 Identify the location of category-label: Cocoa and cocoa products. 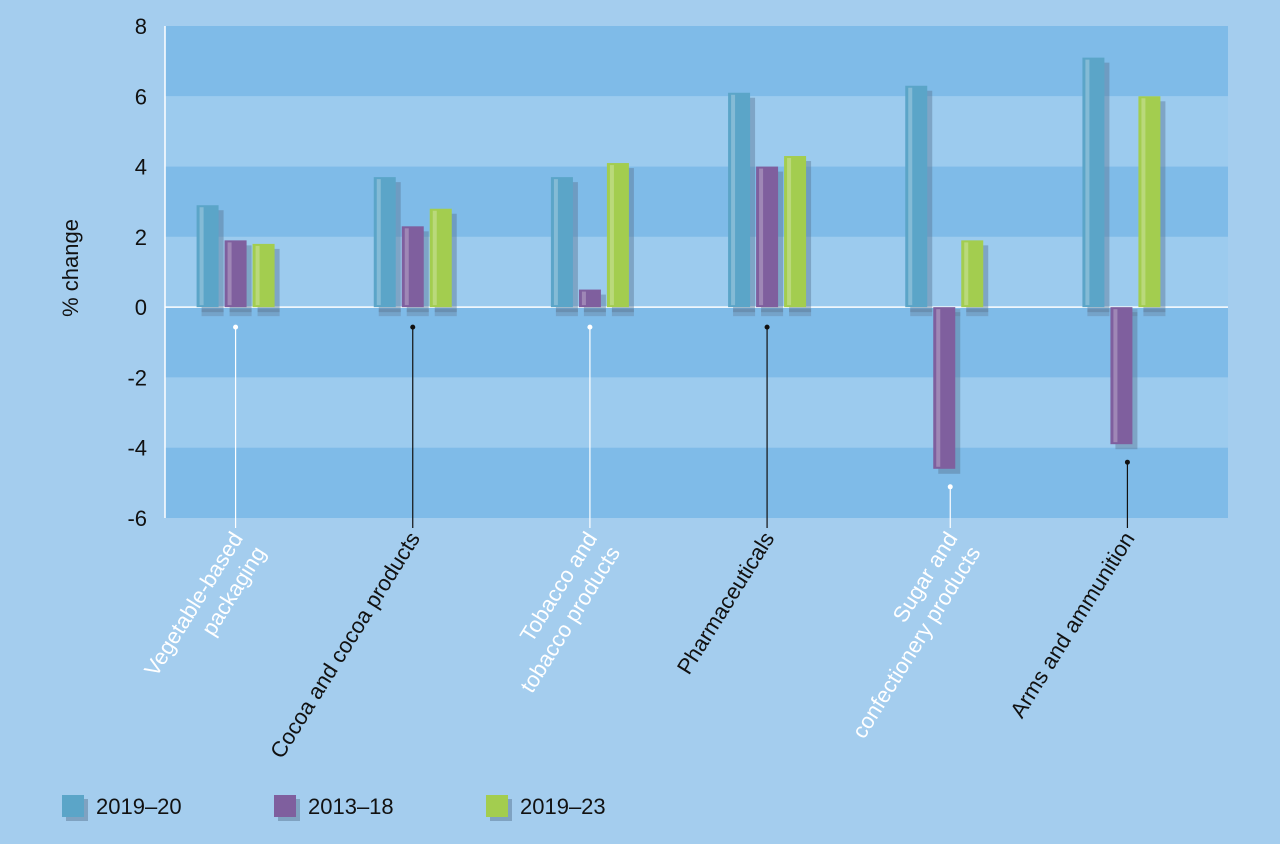
(345, 644).